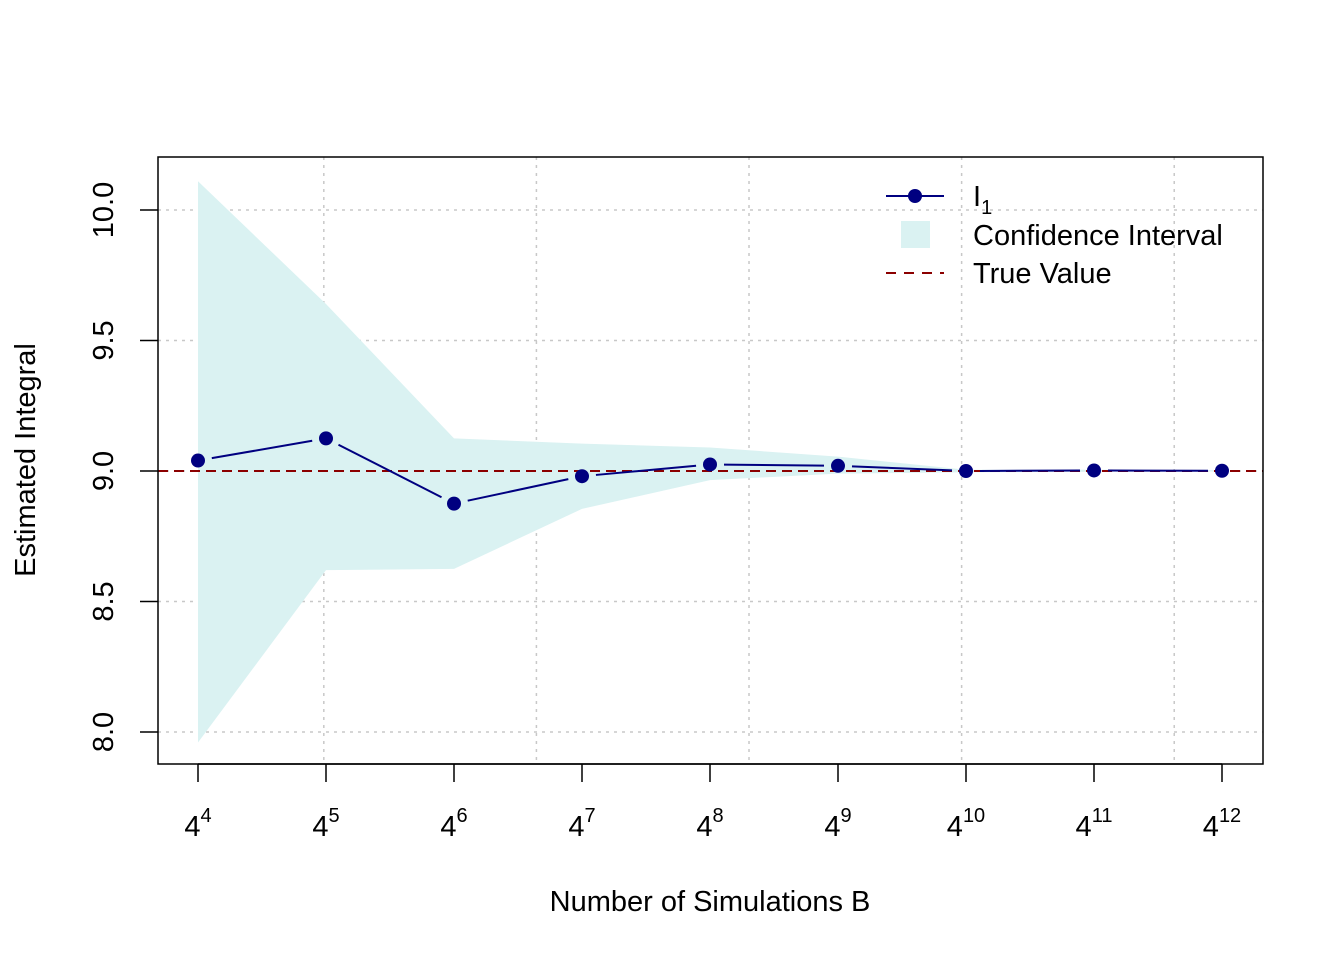  What do you see at coordinates (123, 467) in the screenshot?
I see `y-axis: 8.0 8.5 9.0 9.5 10.0` at bounding box center [123, 467].